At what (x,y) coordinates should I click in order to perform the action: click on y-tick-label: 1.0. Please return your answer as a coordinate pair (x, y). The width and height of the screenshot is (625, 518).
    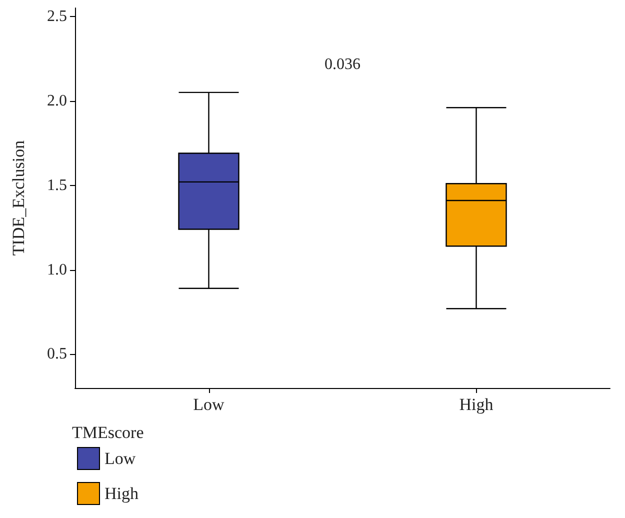
    Looking at the image, I should click on (57, 269).